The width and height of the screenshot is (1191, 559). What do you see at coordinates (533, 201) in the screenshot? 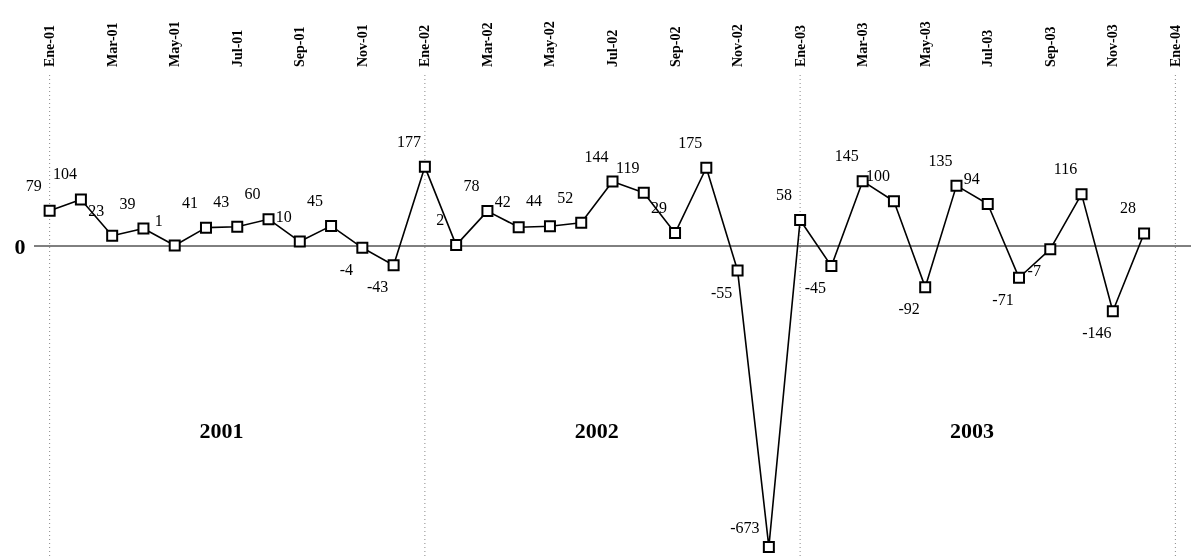
I see `data-label: 44` at bounding box center [533, 201].